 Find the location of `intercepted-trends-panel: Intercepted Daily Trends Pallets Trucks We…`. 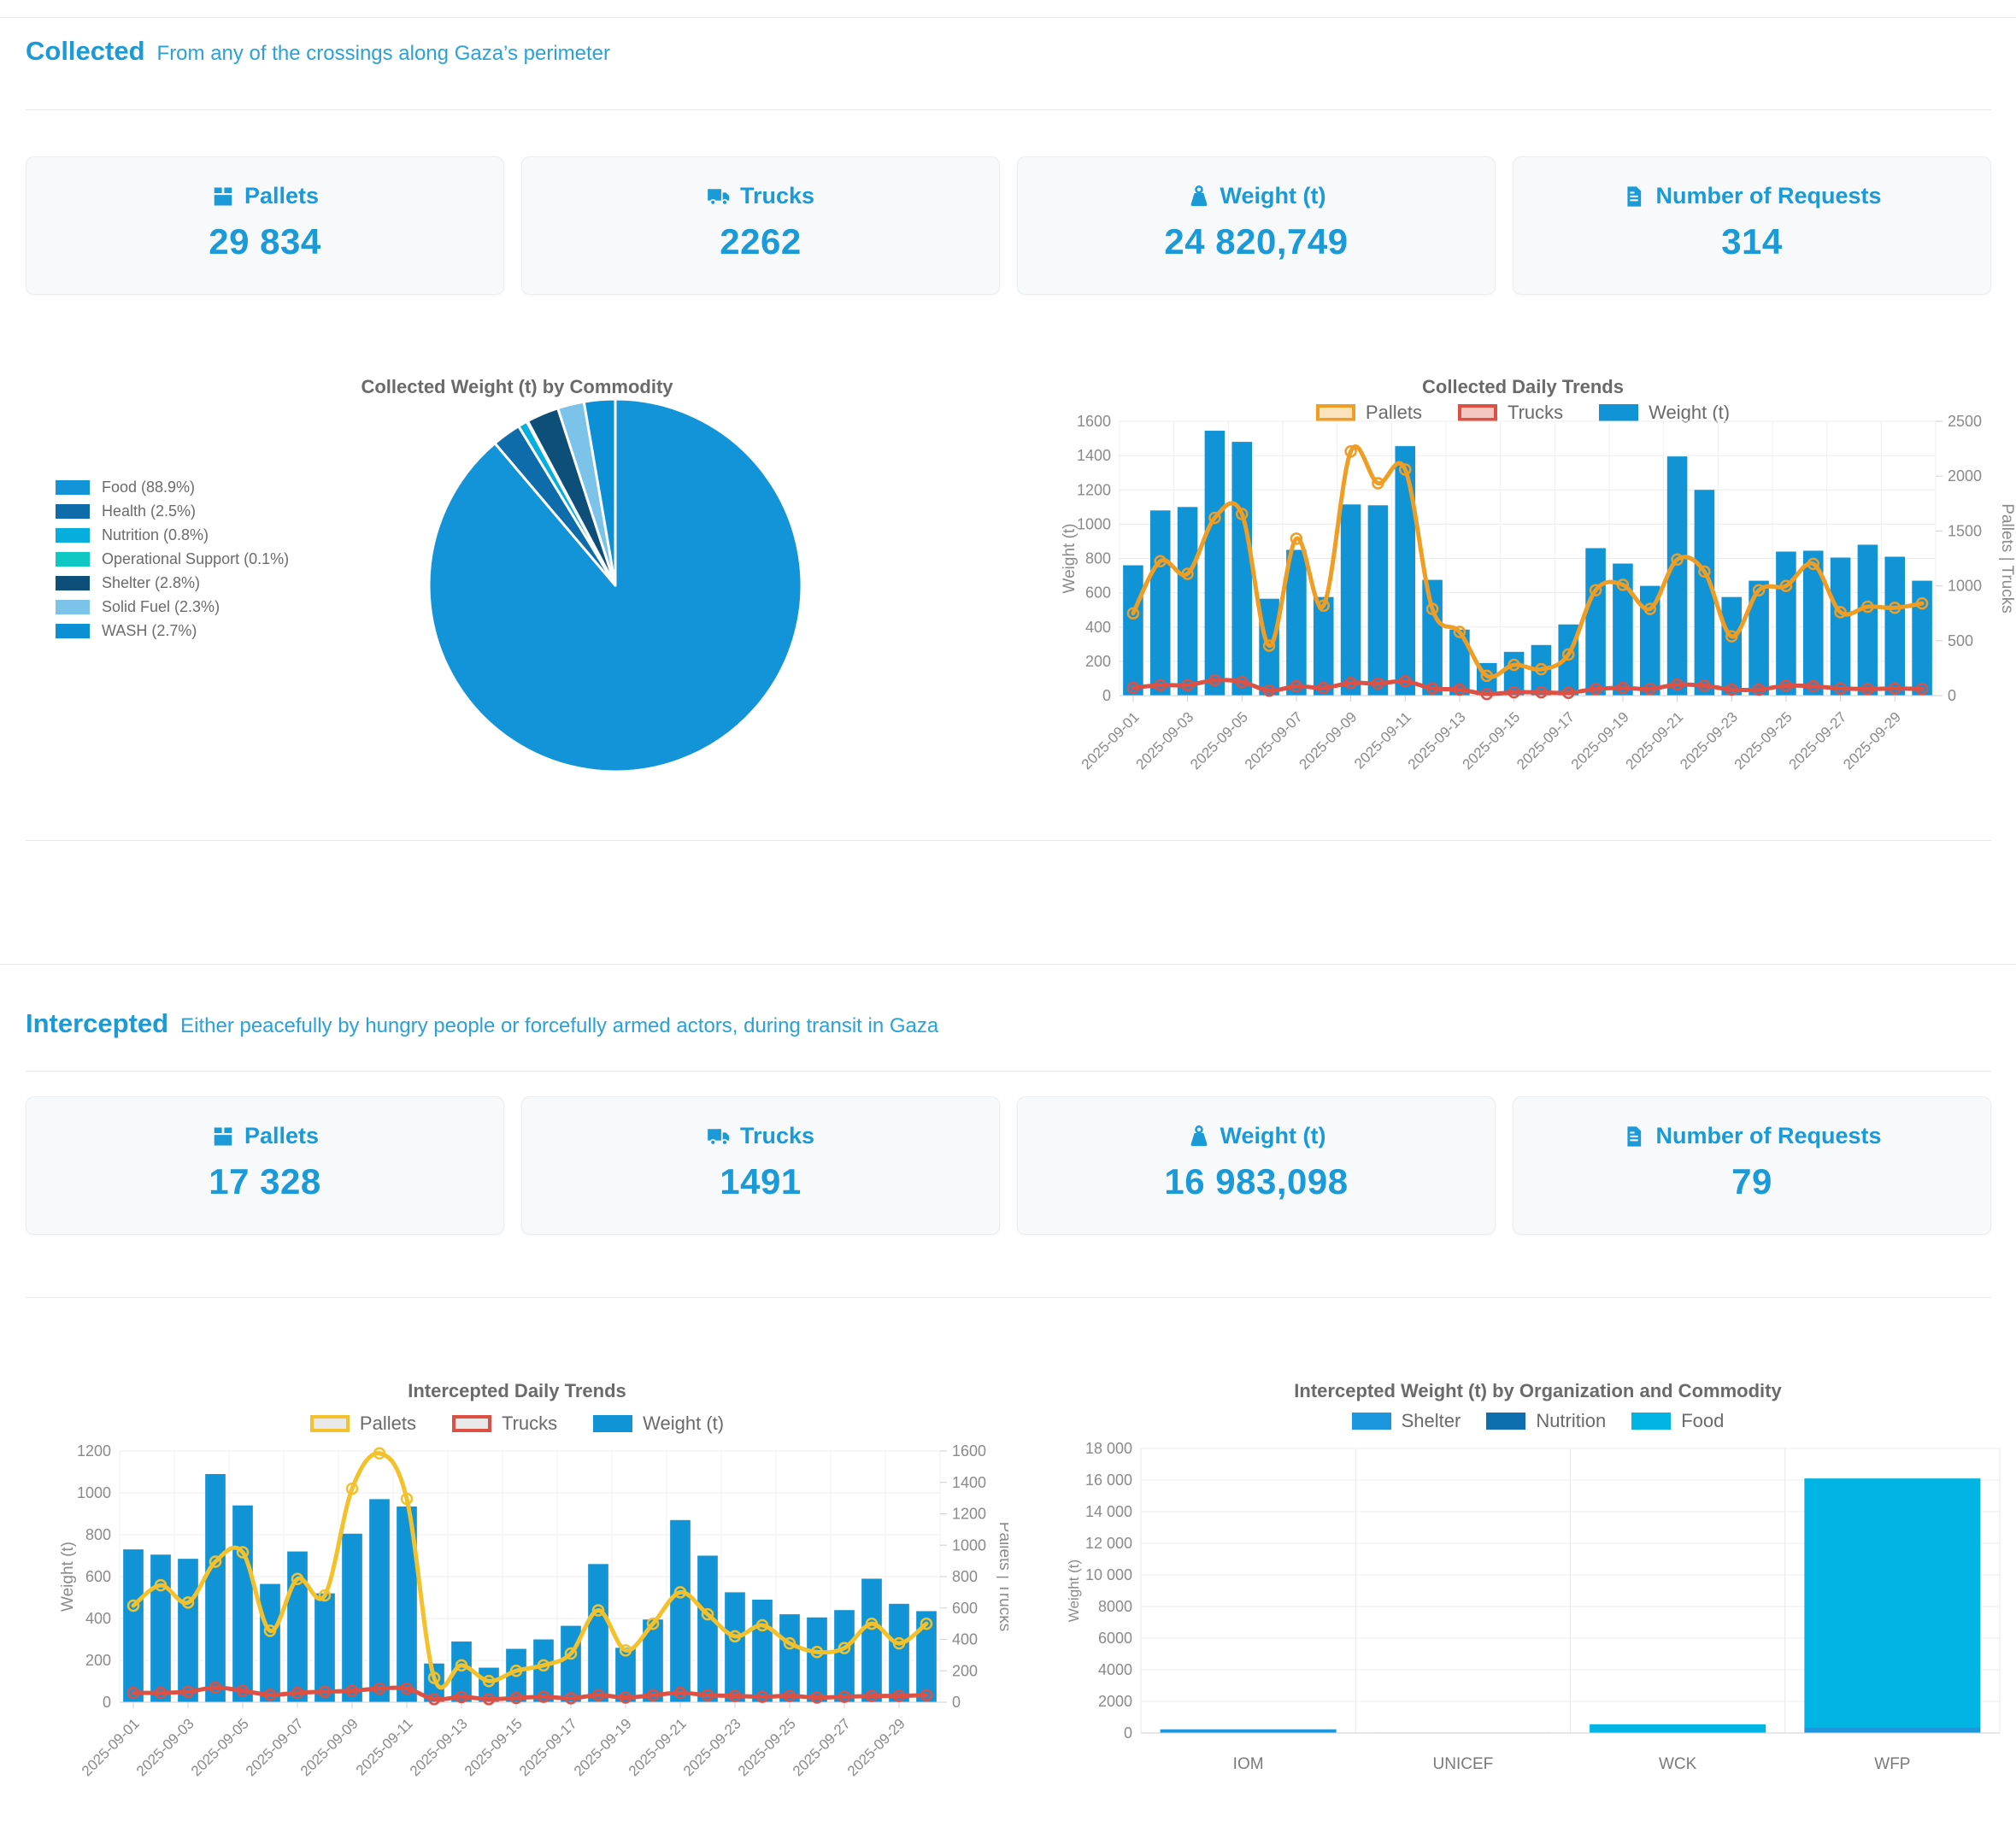

intercepted-trends-panel: Intercepted Daily Trends Pallets Trucks We… is located at coordinates (517, 1592).